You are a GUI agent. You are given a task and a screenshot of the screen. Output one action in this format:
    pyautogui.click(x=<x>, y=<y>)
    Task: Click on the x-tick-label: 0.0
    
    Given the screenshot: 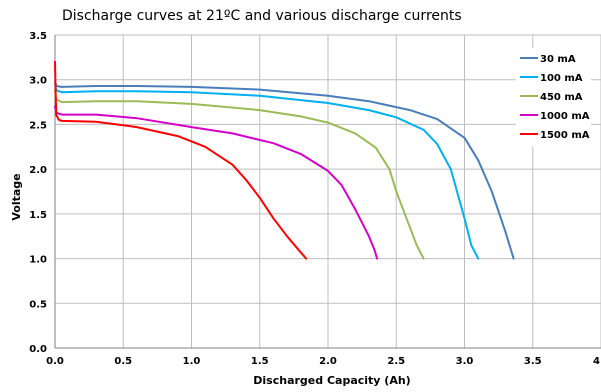 What is the action you would take?
    pyautogui.click(x=55, y=361)
    